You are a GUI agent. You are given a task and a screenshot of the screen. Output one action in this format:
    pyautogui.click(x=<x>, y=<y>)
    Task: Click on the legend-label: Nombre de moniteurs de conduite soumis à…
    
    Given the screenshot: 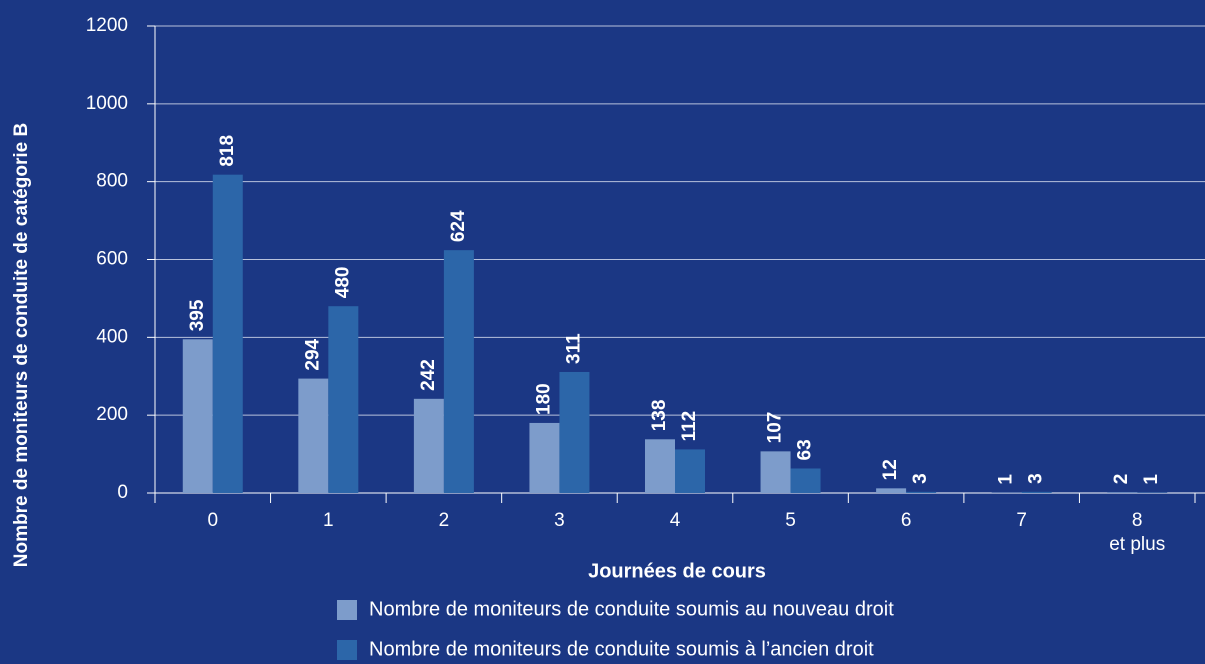 What is the action you would take?
    pyautogui.click(x=621, y=649)
    